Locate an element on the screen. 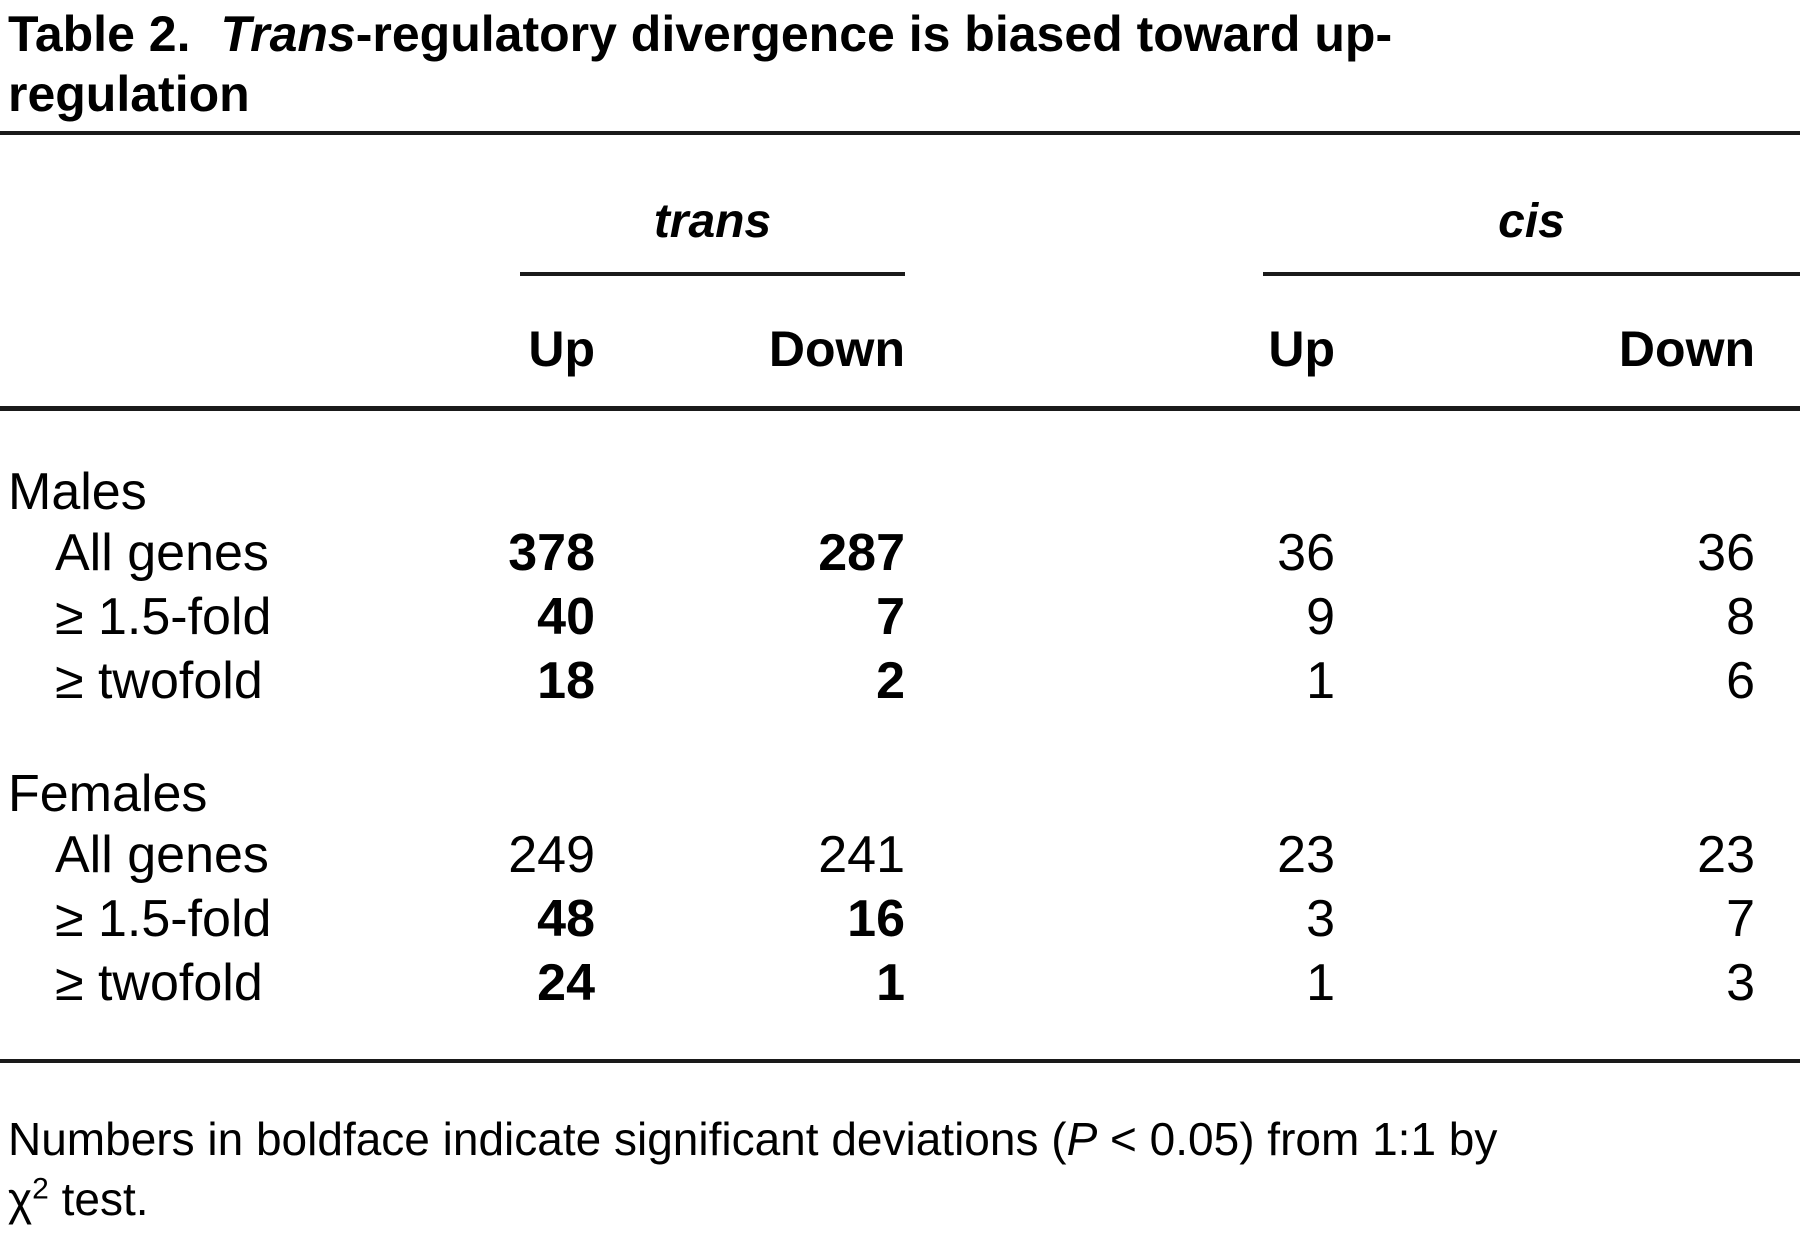 The image size is (1800, 1234). trans-group-label: trans is located at coordinates (712, 221).